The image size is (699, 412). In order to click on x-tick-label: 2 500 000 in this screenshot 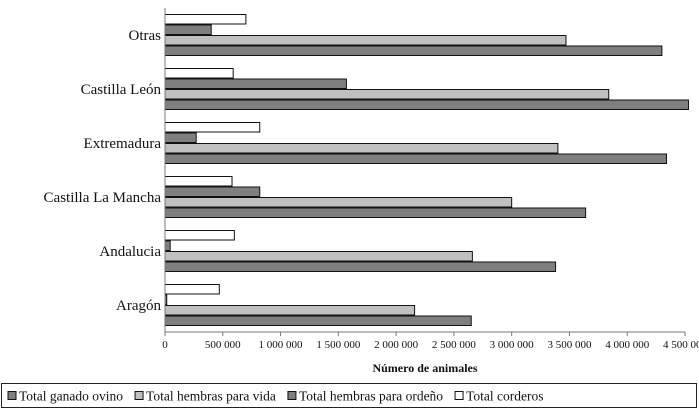, I will do `click(454, 345)`.